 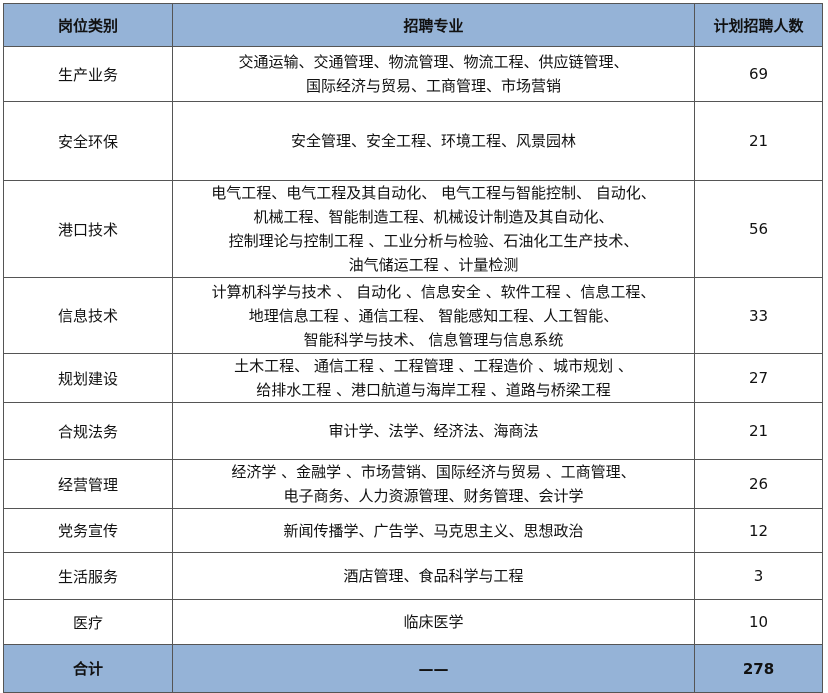 I want to click on category-cell: 生活服务, so click(x=88, y=576).